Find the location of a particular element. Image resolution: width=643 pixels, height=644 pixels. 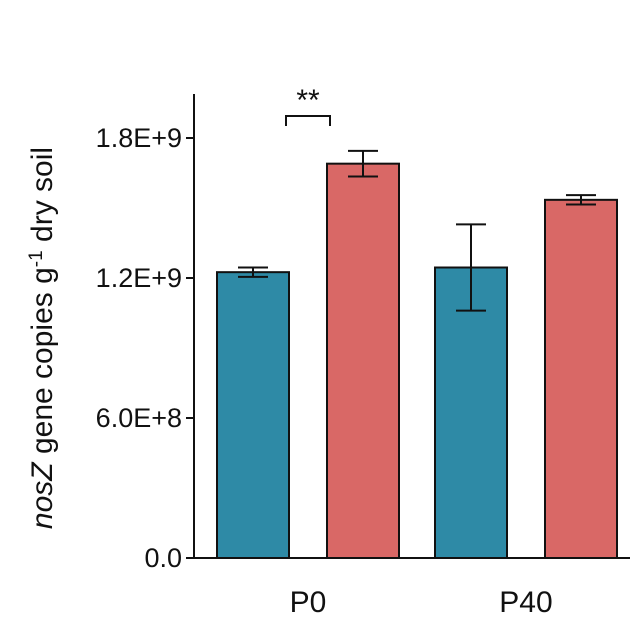

y-axis-label-tail: dry soil is located at coordinates (42, 198).